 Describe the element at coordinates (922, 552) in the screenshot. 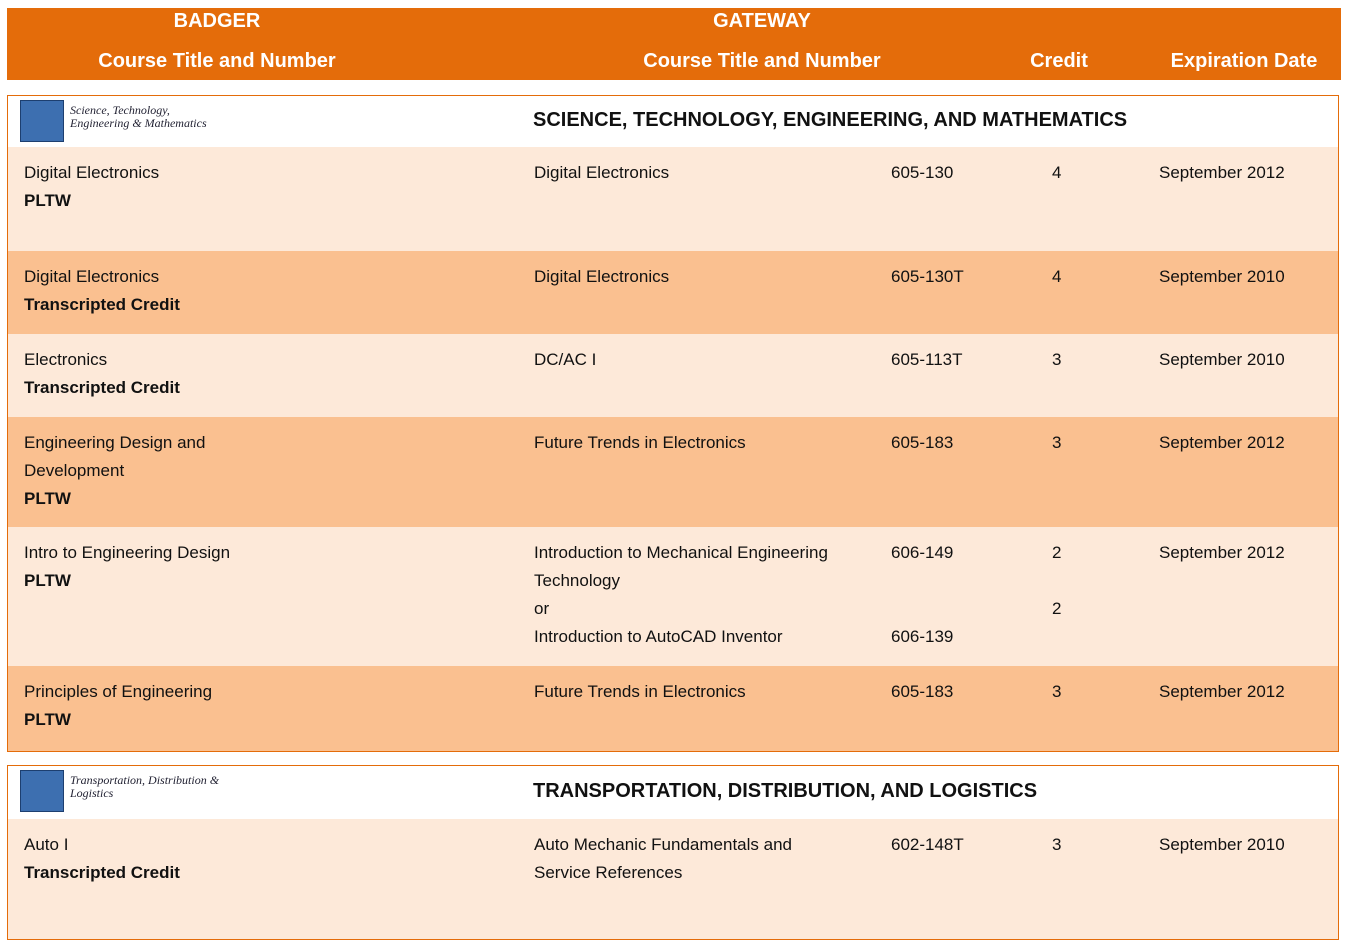

I see `number: 606-149` at that location.